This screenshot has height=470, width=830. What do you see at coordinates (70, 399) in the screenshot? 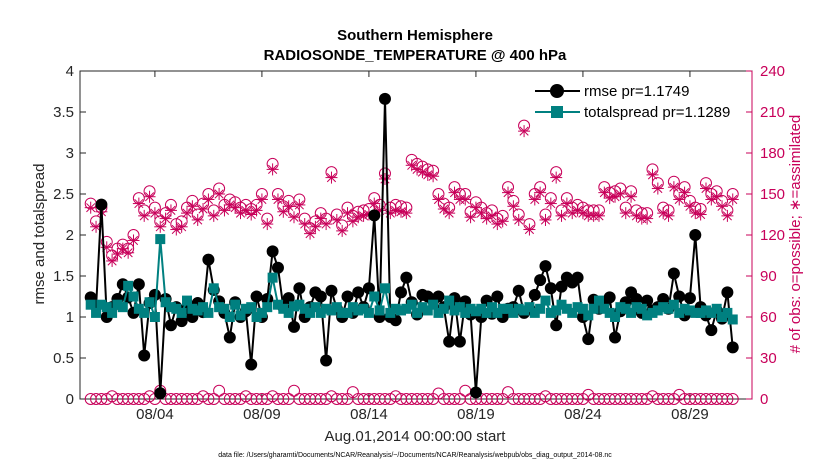
I see `y-left-tick-label: 0` at bounding box center [70, 399].